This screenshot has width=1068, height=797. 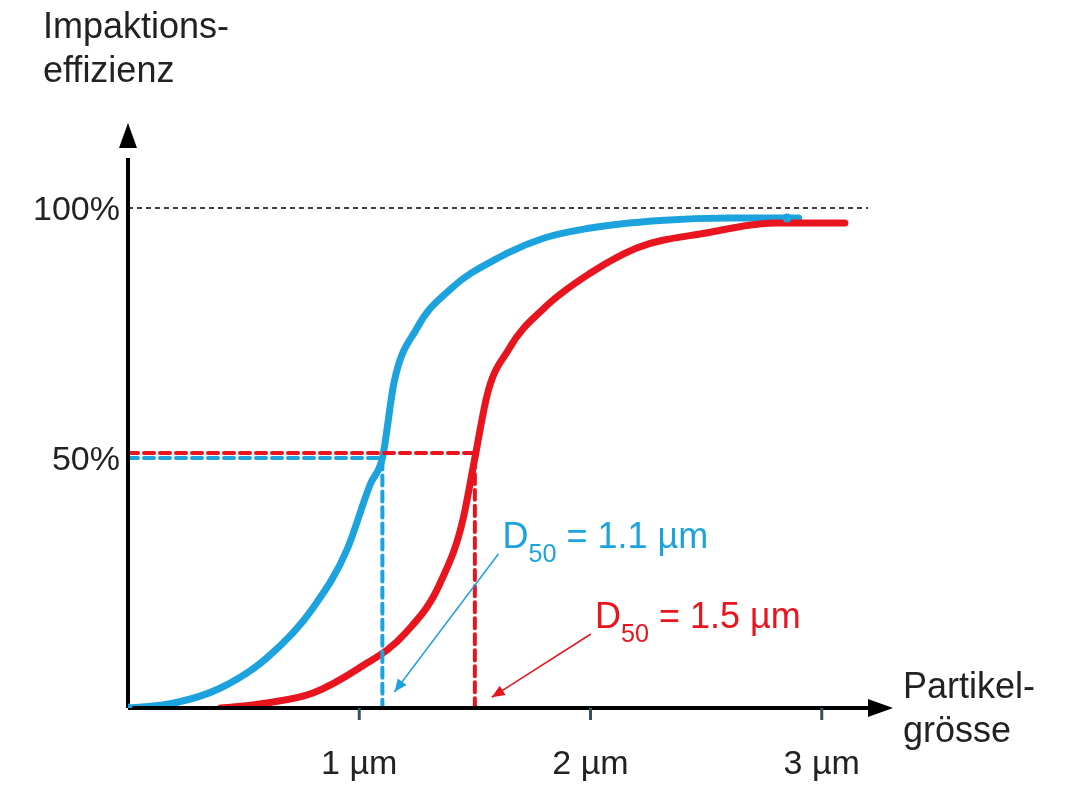 I want to click on y-tick-label: 100%, so click(x=76, y=208).